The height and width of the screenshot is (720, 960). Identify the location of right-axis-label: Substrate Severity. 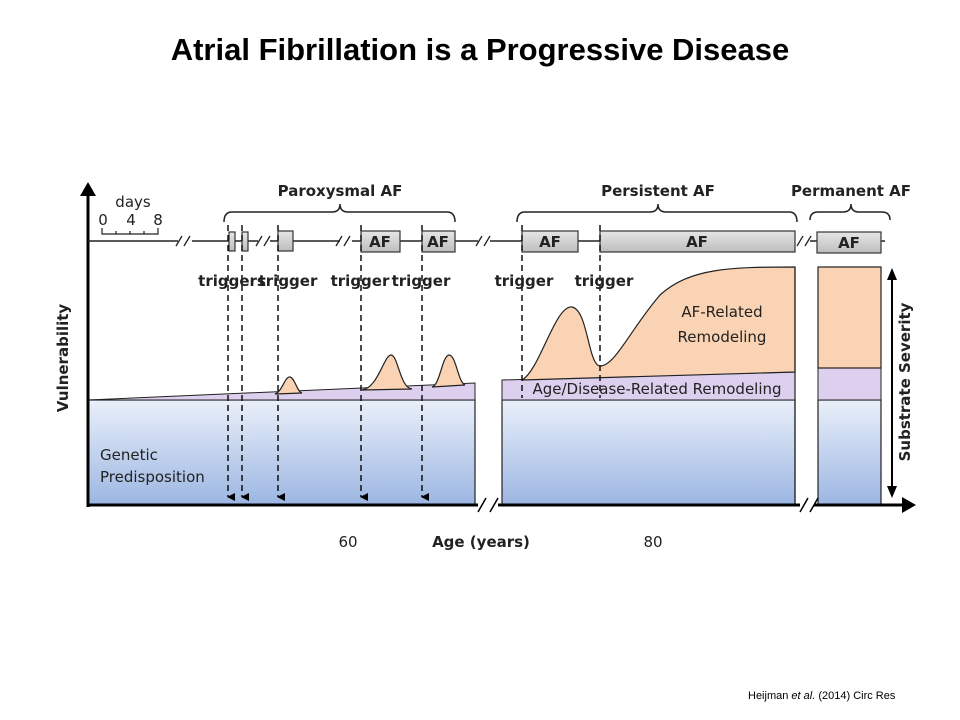
(905, 381).